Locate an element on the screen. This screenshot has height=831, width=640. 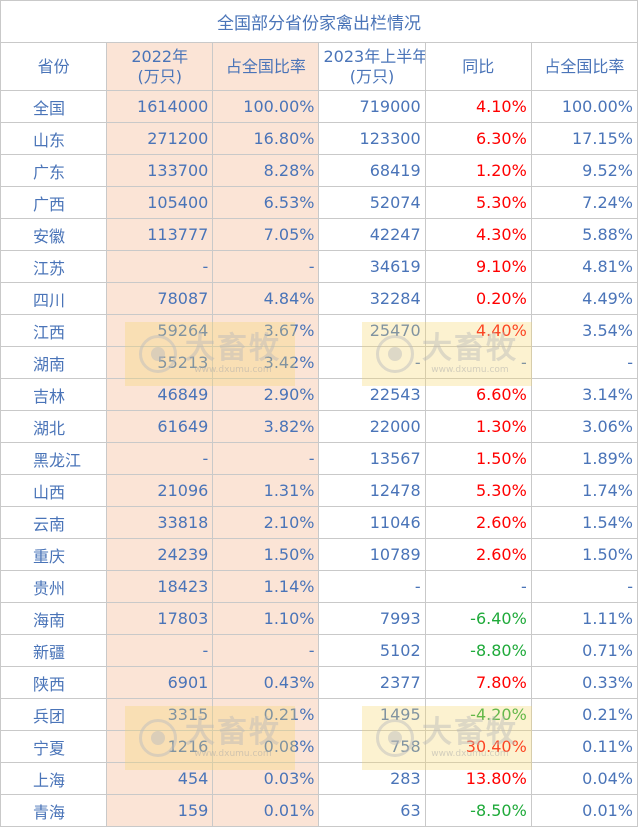
value-2023h1-cell: - is located at coordinates (372, 586).